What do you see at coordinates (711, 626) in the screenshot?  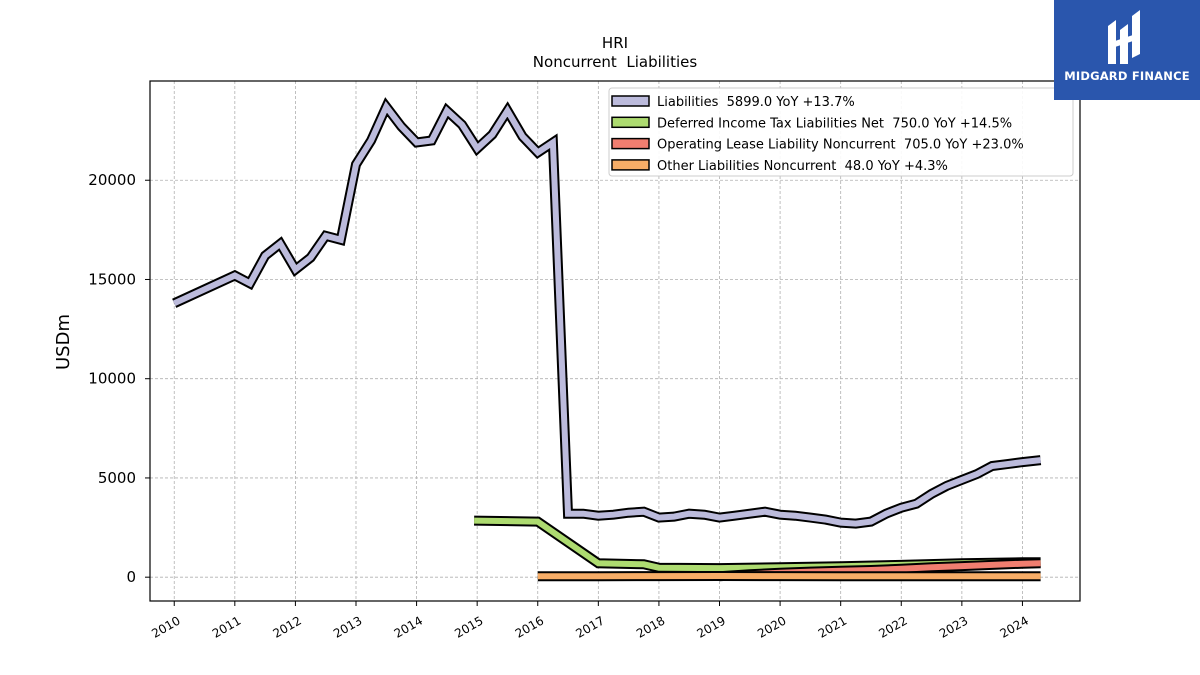 I see `x-tick-label: 2019` at bounding box center [711, 626].